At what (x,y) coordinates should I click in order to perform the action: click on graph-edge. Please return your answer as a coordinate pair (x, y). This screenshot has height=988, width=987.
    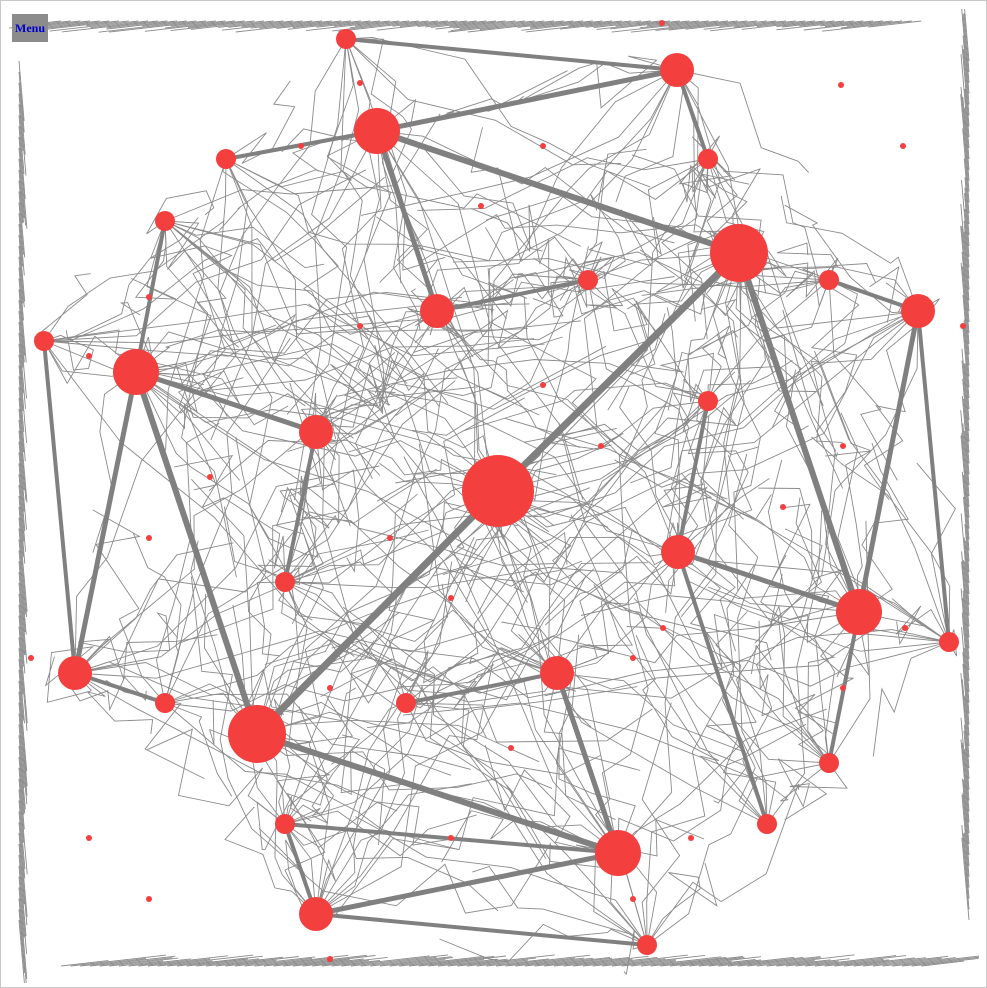
    Looking at the image, I should click on (226, 402).